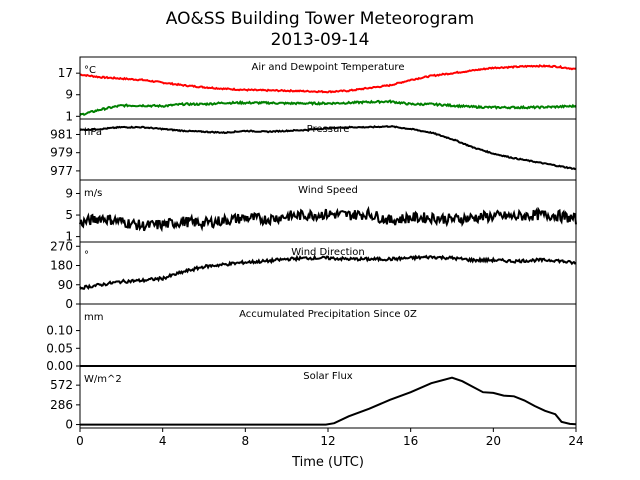 The width and height of the screenshot is (640, 480). What do you see at coordinates (328, 129) in the screenshot?
I see `pressure-panel-title: Pressure` at bounding box center [328, 129].